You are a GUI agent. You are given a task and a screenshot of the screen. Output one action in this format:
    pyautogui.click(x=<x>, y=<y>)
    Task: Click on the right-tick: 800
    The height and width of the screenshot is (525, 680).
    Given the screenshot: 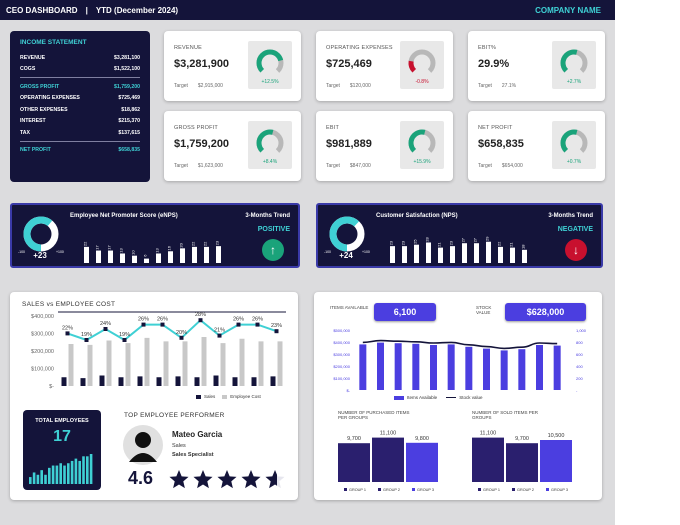 What is the action you would take?
    pyautogui.click(x=579, y=342)
    